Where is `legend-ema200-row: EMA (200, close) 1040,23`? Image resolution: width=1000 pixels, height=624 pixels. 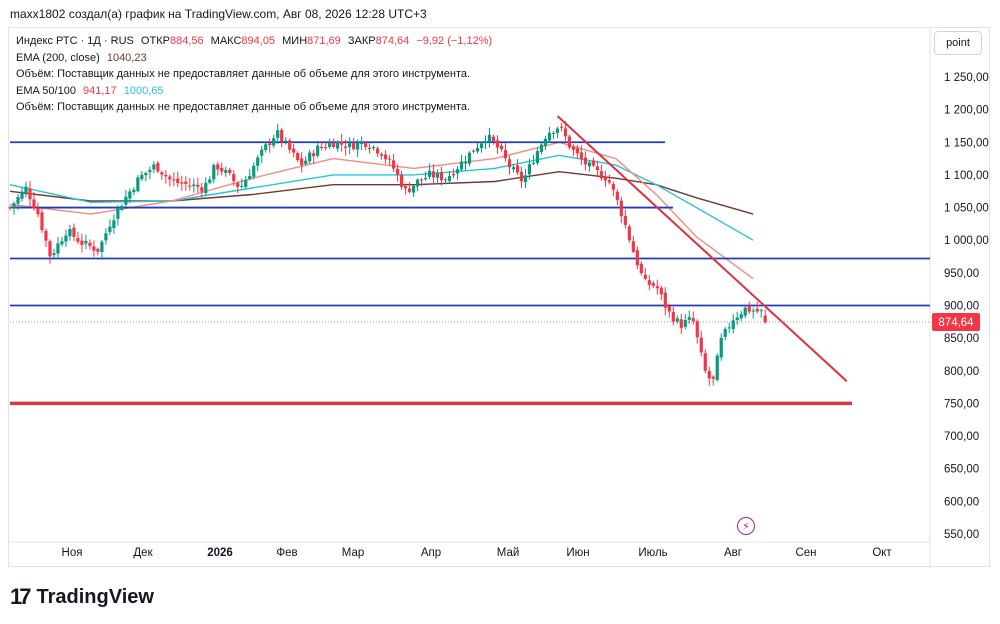 legend-ema200-row: EMA (200, close) 1040,23 is located at coordinates (254, 58).